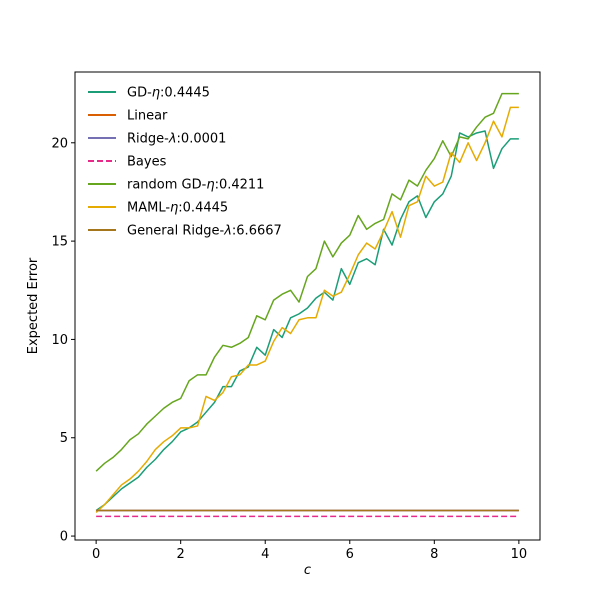 Image resolution: width=600 pixels, height=600 pixels. What do you see at coordinates (204, 231) in the screenshot?
I see `legend-label-6: General Ridge-λ:6.6667` at bounding box center [204, 231].